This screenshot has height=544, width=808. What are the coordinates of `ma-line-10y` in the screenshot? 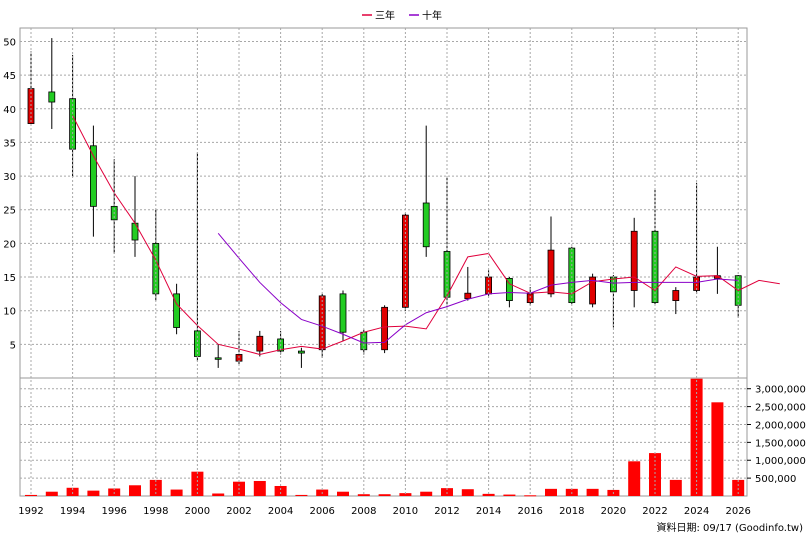 It's located at (478, 288).